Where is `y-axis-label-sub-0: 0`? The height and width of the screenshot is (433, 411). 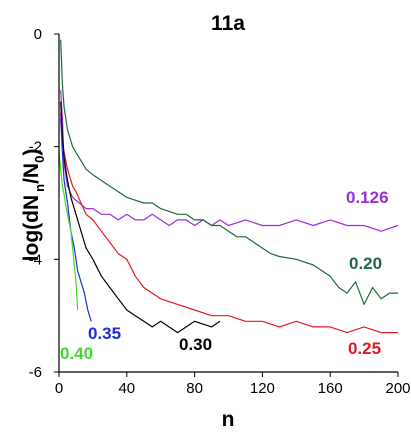 y-axis-label-sub-0: 0 is located at coordinates (39, 159).